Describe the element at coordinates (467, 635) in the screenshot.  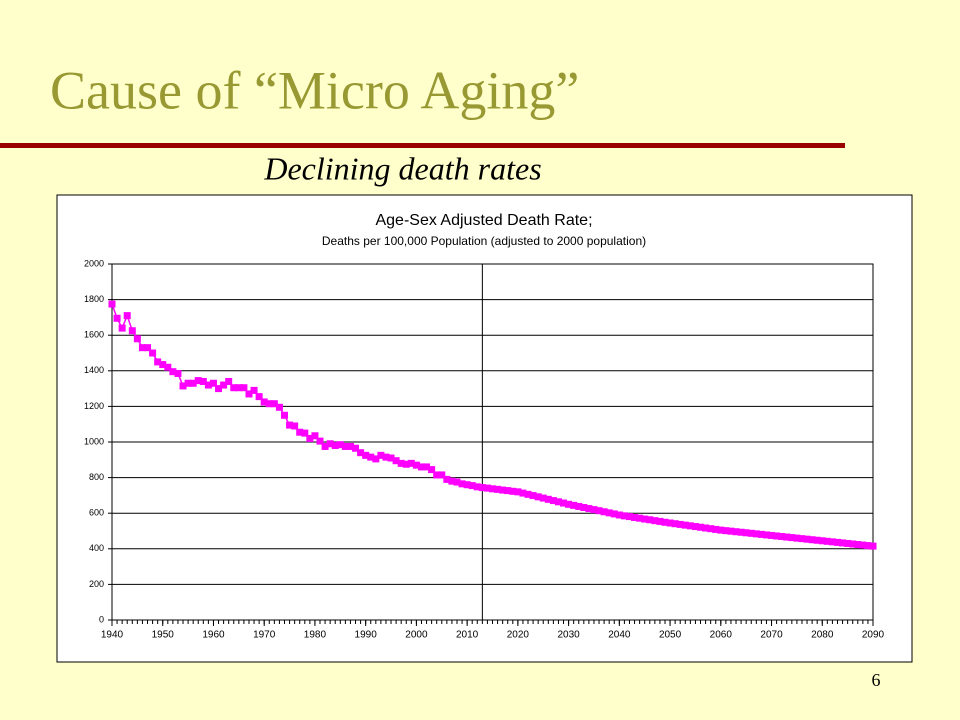
I see `x-tick-label: 2010` at that location.